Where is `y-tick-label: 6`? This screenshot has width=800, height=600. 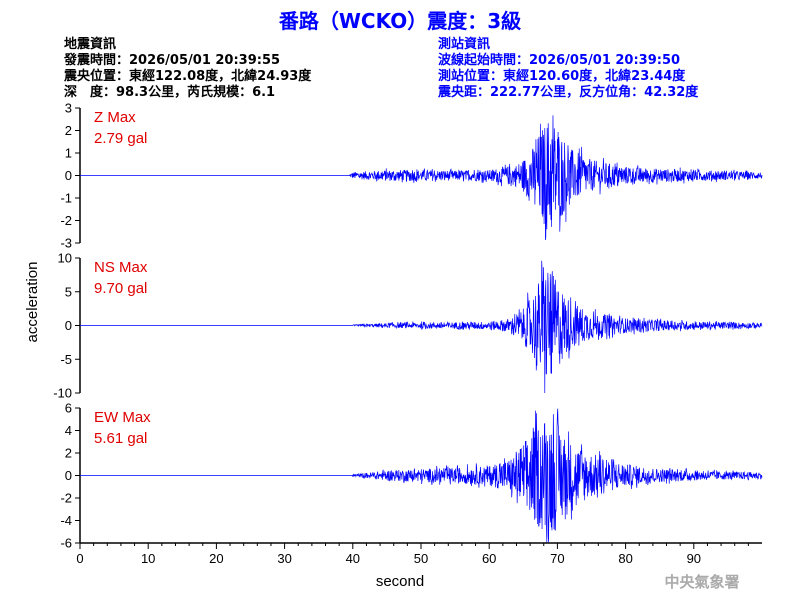 y-tick-label: 6 is located at coordinates (68, 408).